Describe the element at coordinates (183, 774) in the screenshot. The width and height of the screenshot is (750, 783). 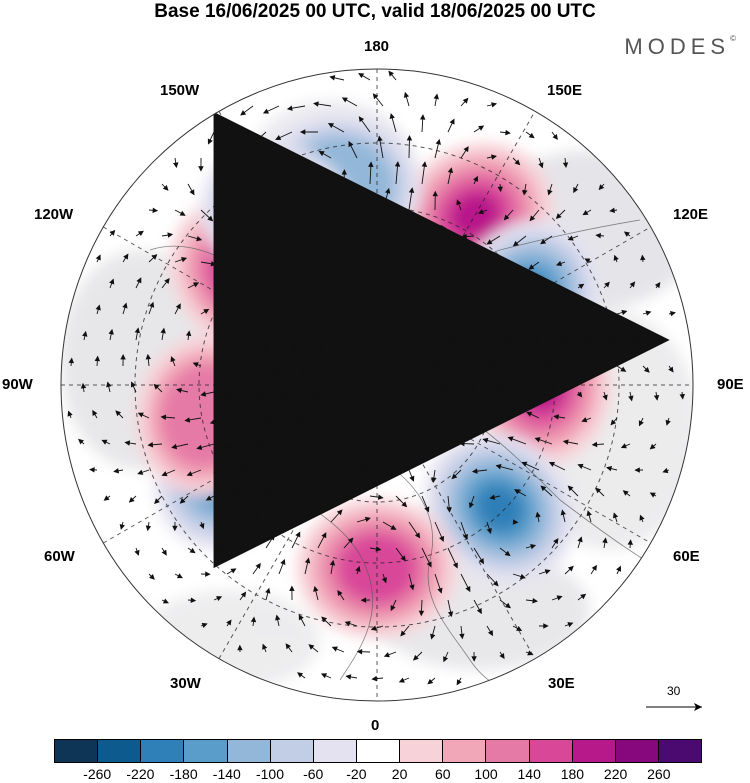
I see `colorbar-tick-label: -180` at that location.